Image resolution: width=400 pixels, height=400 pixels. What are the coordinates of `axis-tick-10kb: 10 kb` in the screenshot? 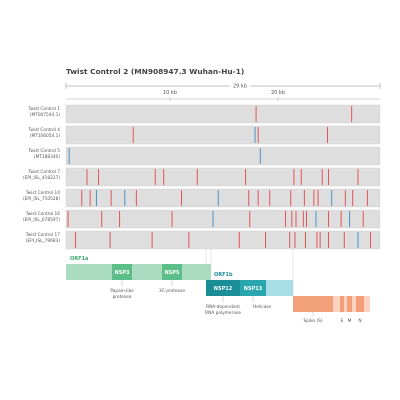 It's located at (170, 93).